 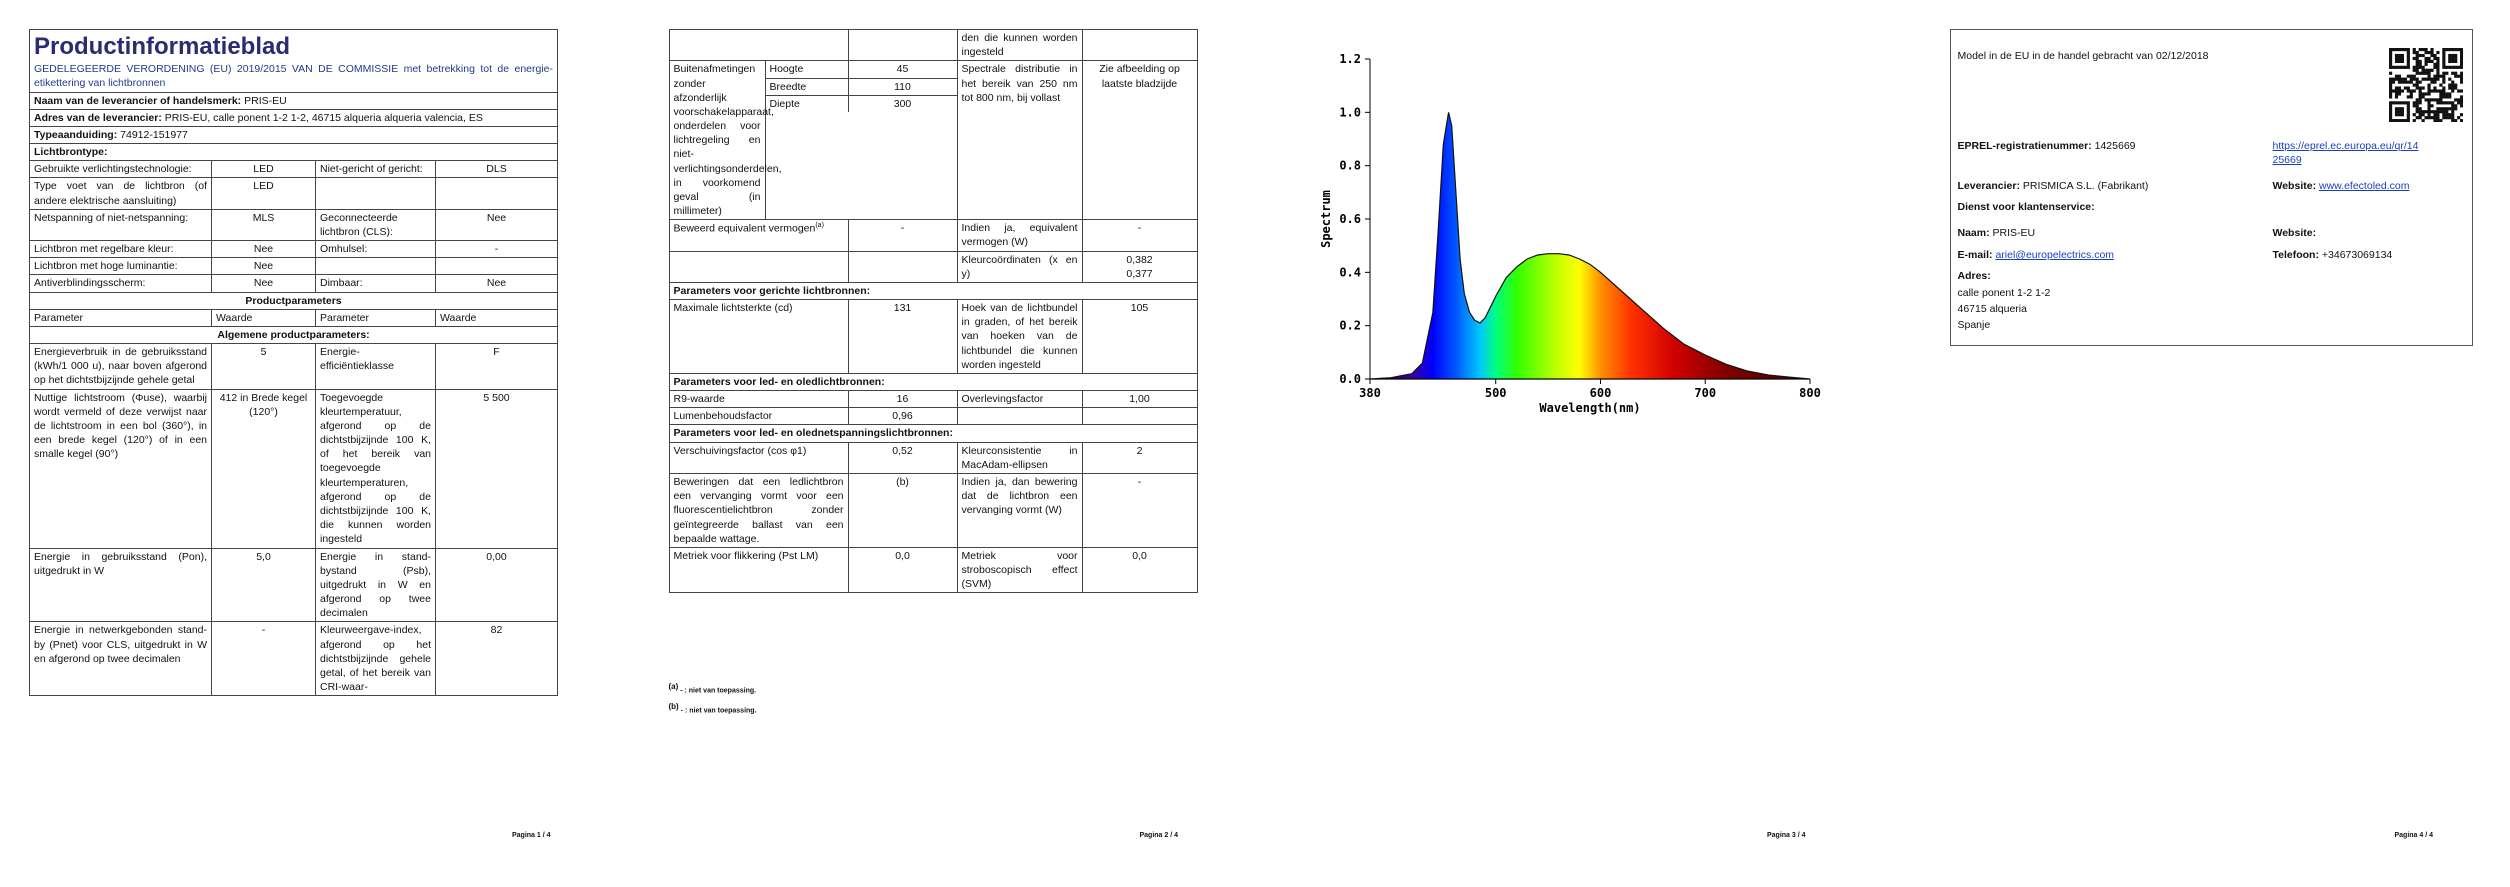 I want to click on value-cell, so click(x=496, y=193).